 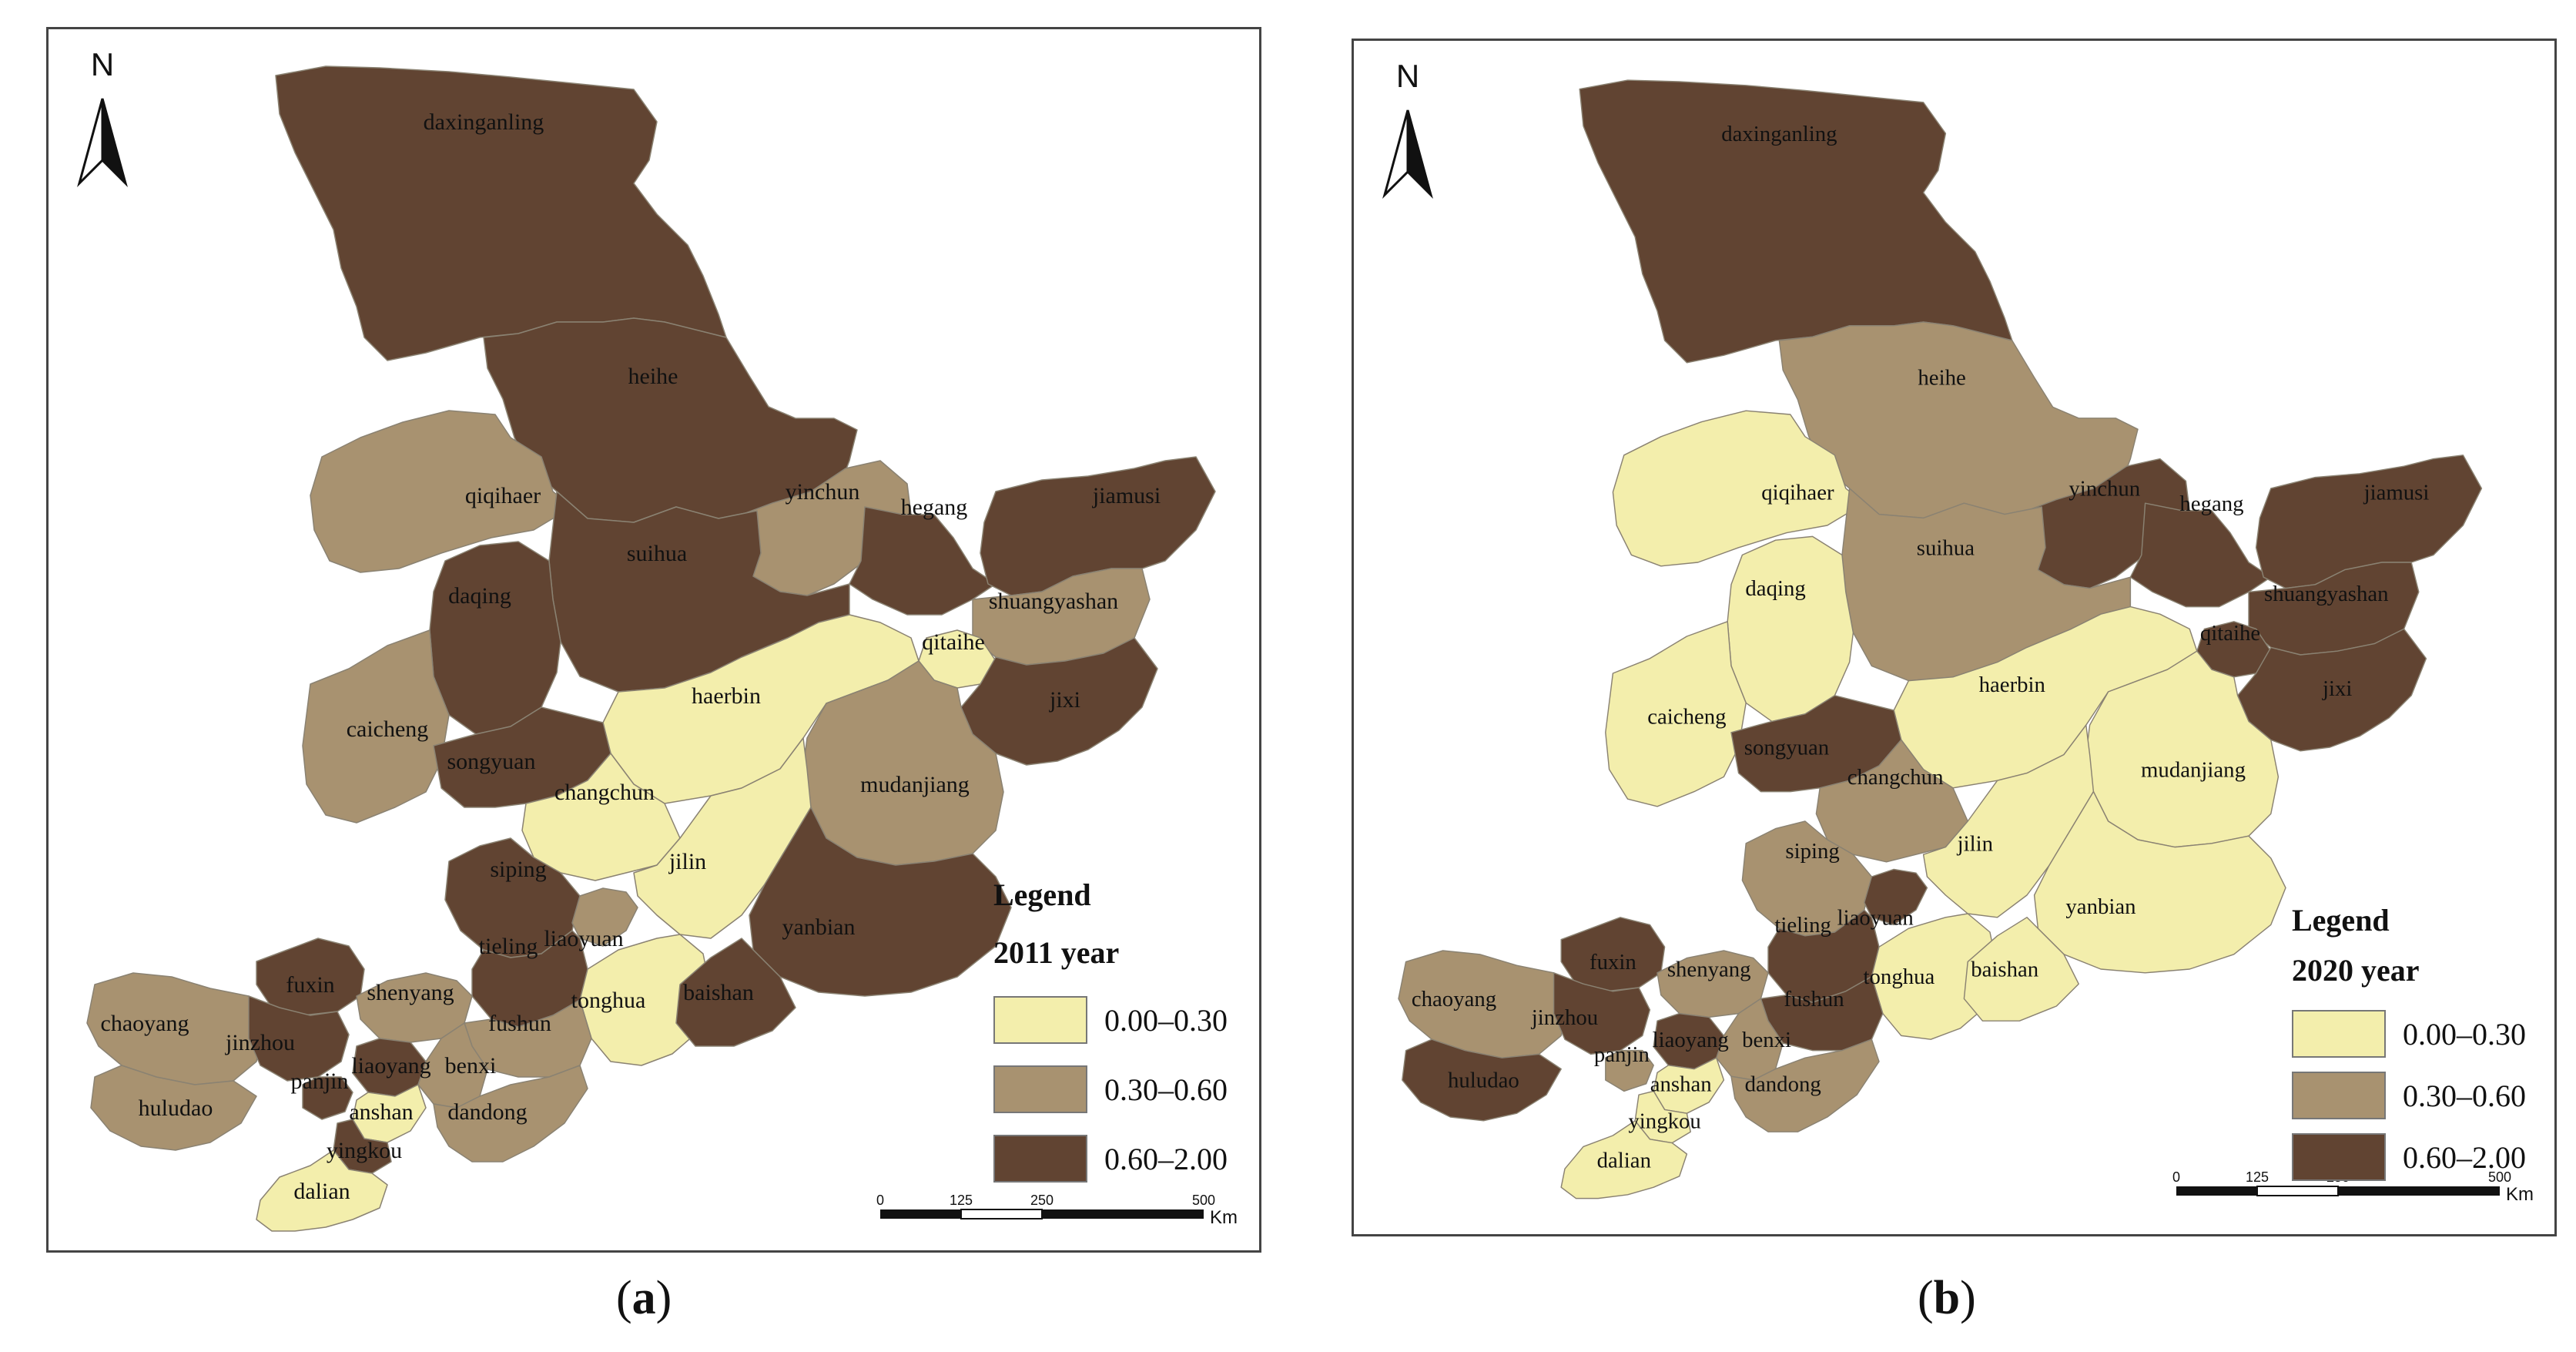 I want to click on legend-title-b: Legend, so click(x=2341, y=921).